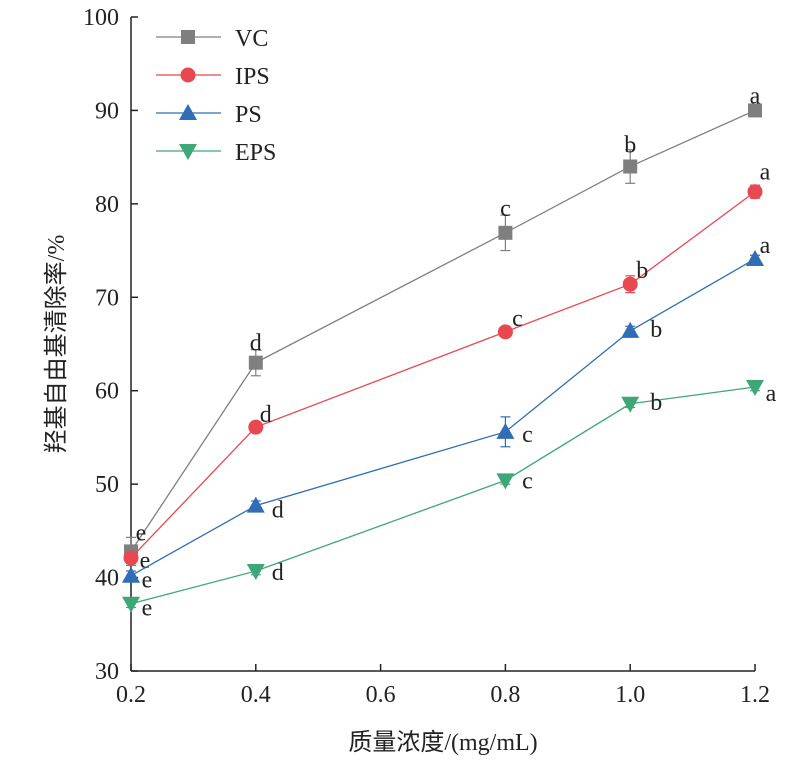 The height and width of the screenshot is (763, 785). What do you see at coordinates (131, 695) in the screenshot?
I see `x-tick-label: 0.2` at bounding box center [131, 695].